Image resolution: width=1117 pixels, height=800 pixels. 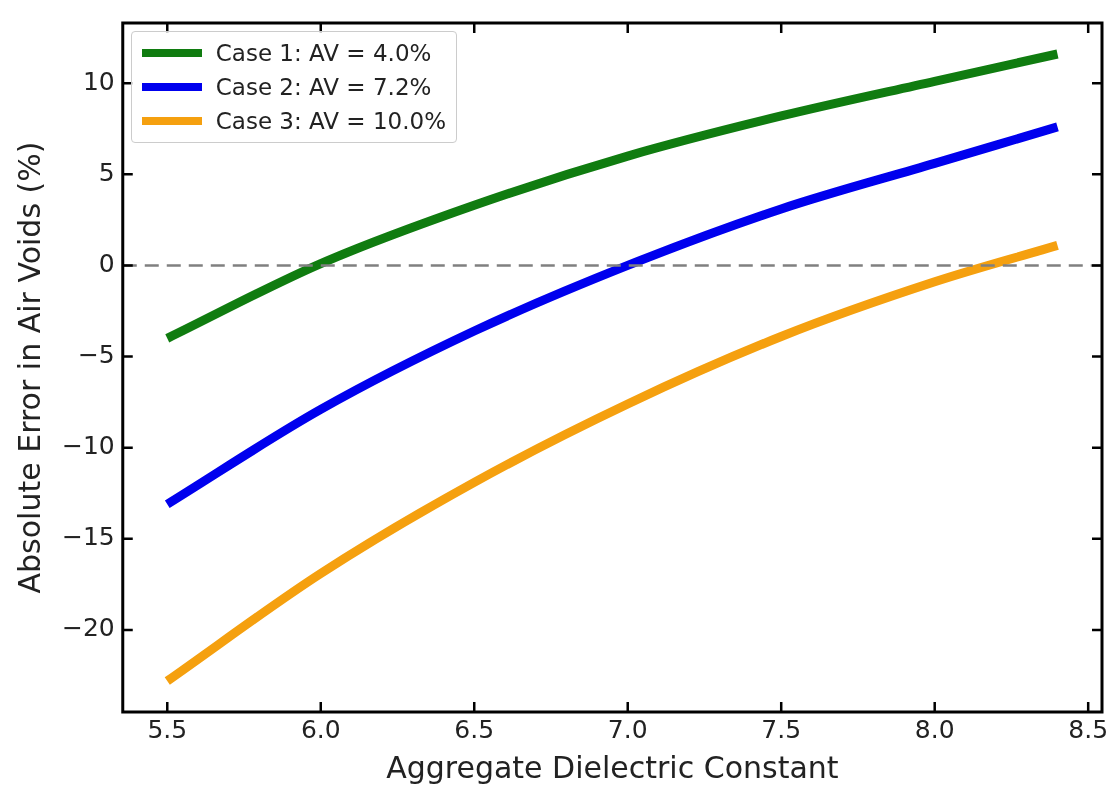 I want to click on legend-label: Case 1: AV = 4.0%, so click(x=323, y=53).